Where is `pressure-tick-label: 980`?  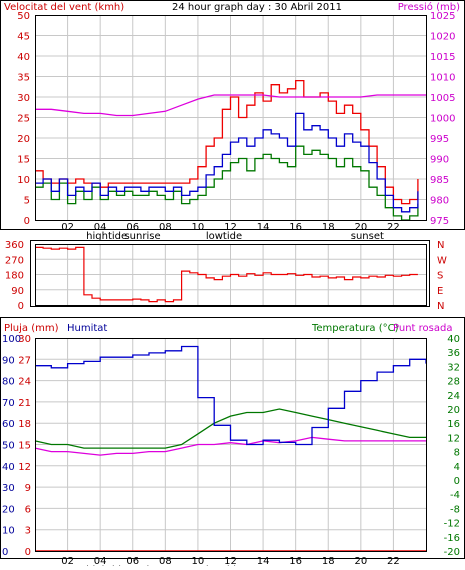
pressure-tick-label: 980 is located at coordinates (439, 201).